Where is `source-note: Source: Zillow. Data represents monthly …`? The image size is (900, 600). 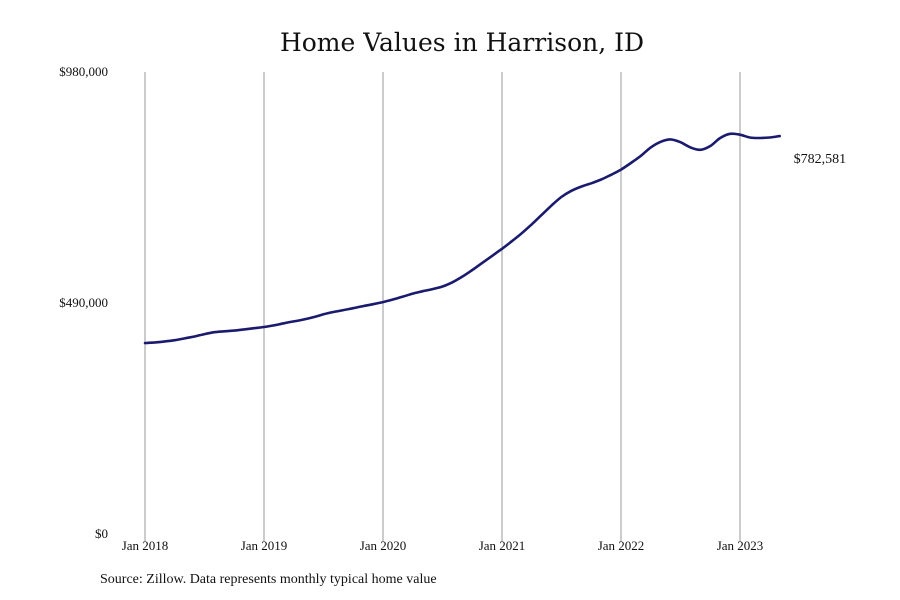 source-note: Source: Zillow. Data represents monthly … is located at coordinates (268, 579).